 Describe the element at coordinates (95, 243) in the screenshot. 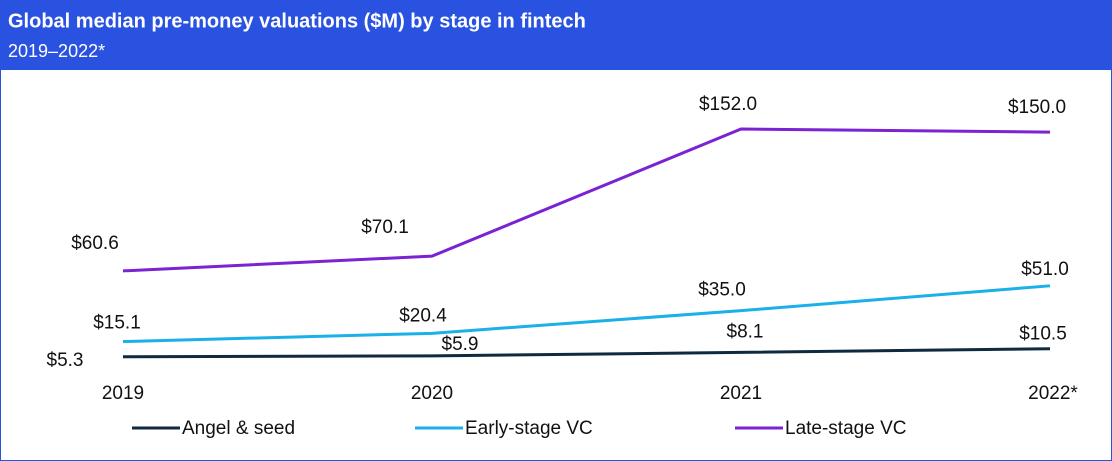

I see `data-label: $60.6` at that location.